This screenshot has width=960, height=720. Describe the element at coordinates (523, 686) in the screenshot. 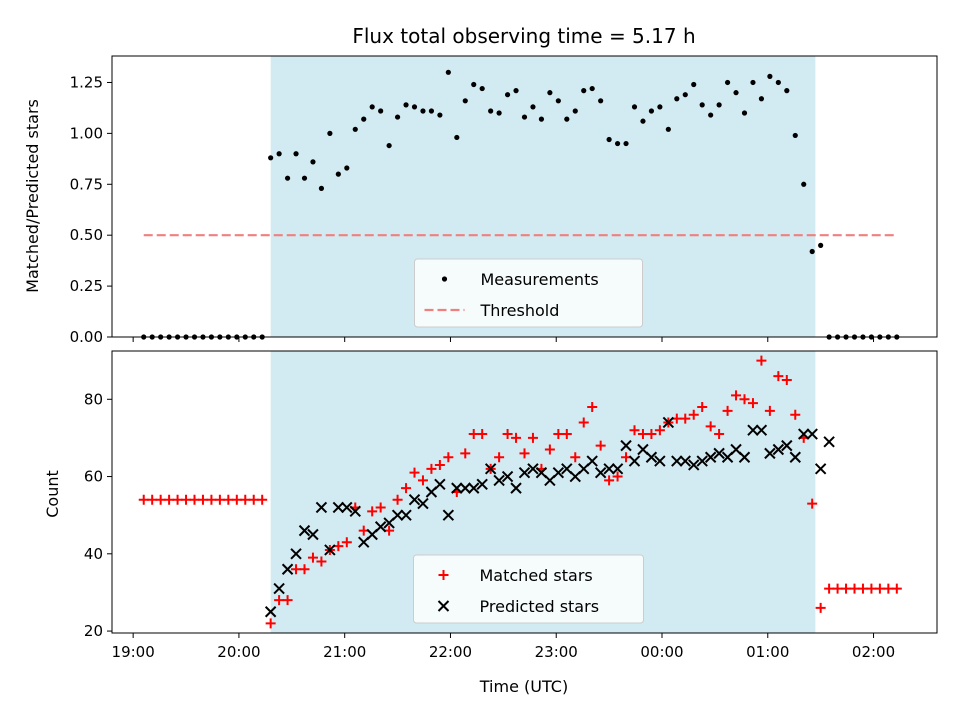

I see `x-axis-label: Time (UTC)` at that location.